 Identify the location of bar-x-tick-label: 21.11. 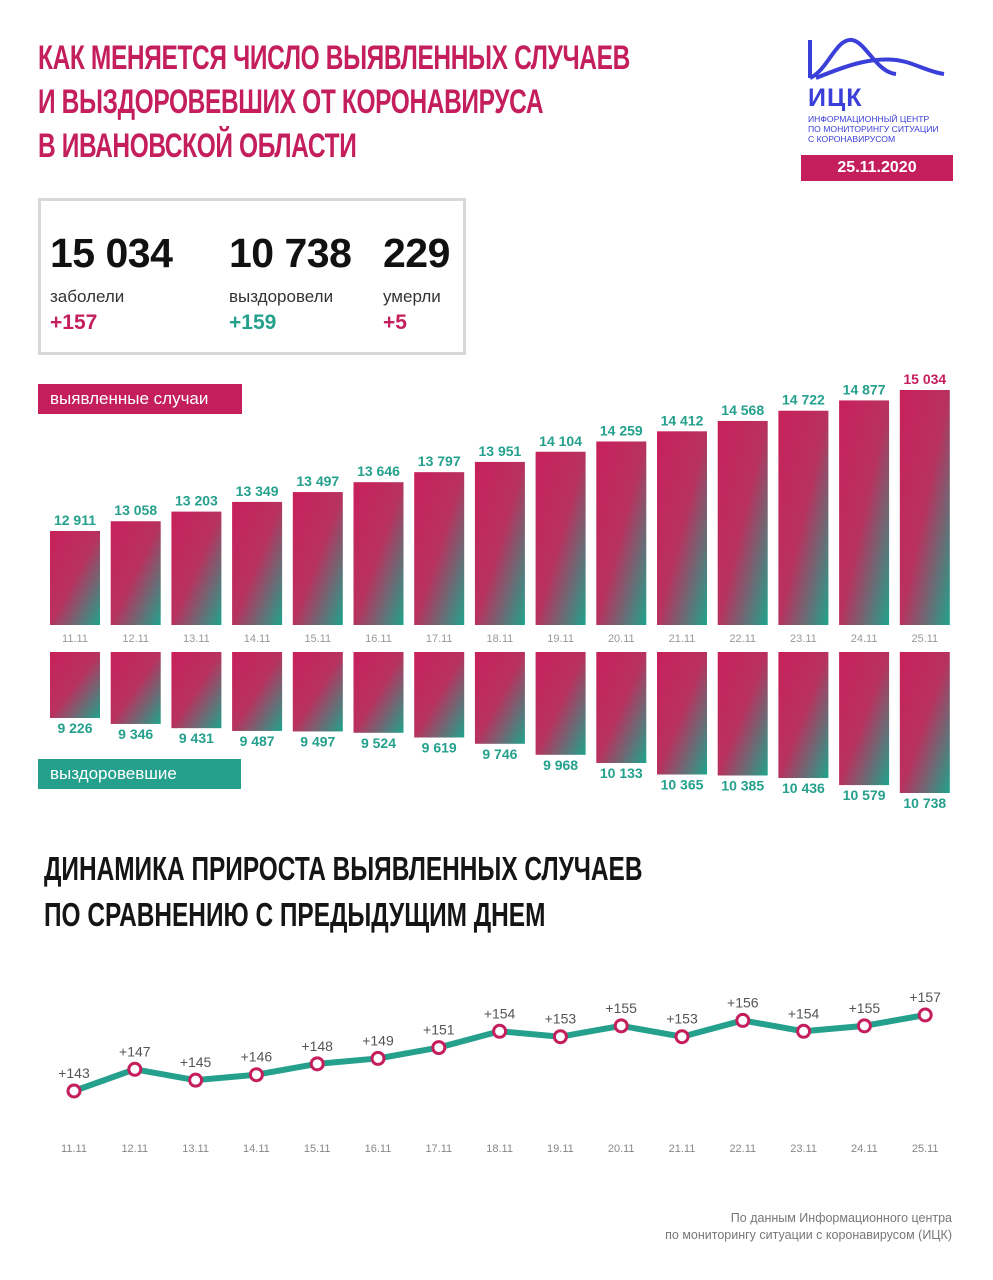
(682, 639).